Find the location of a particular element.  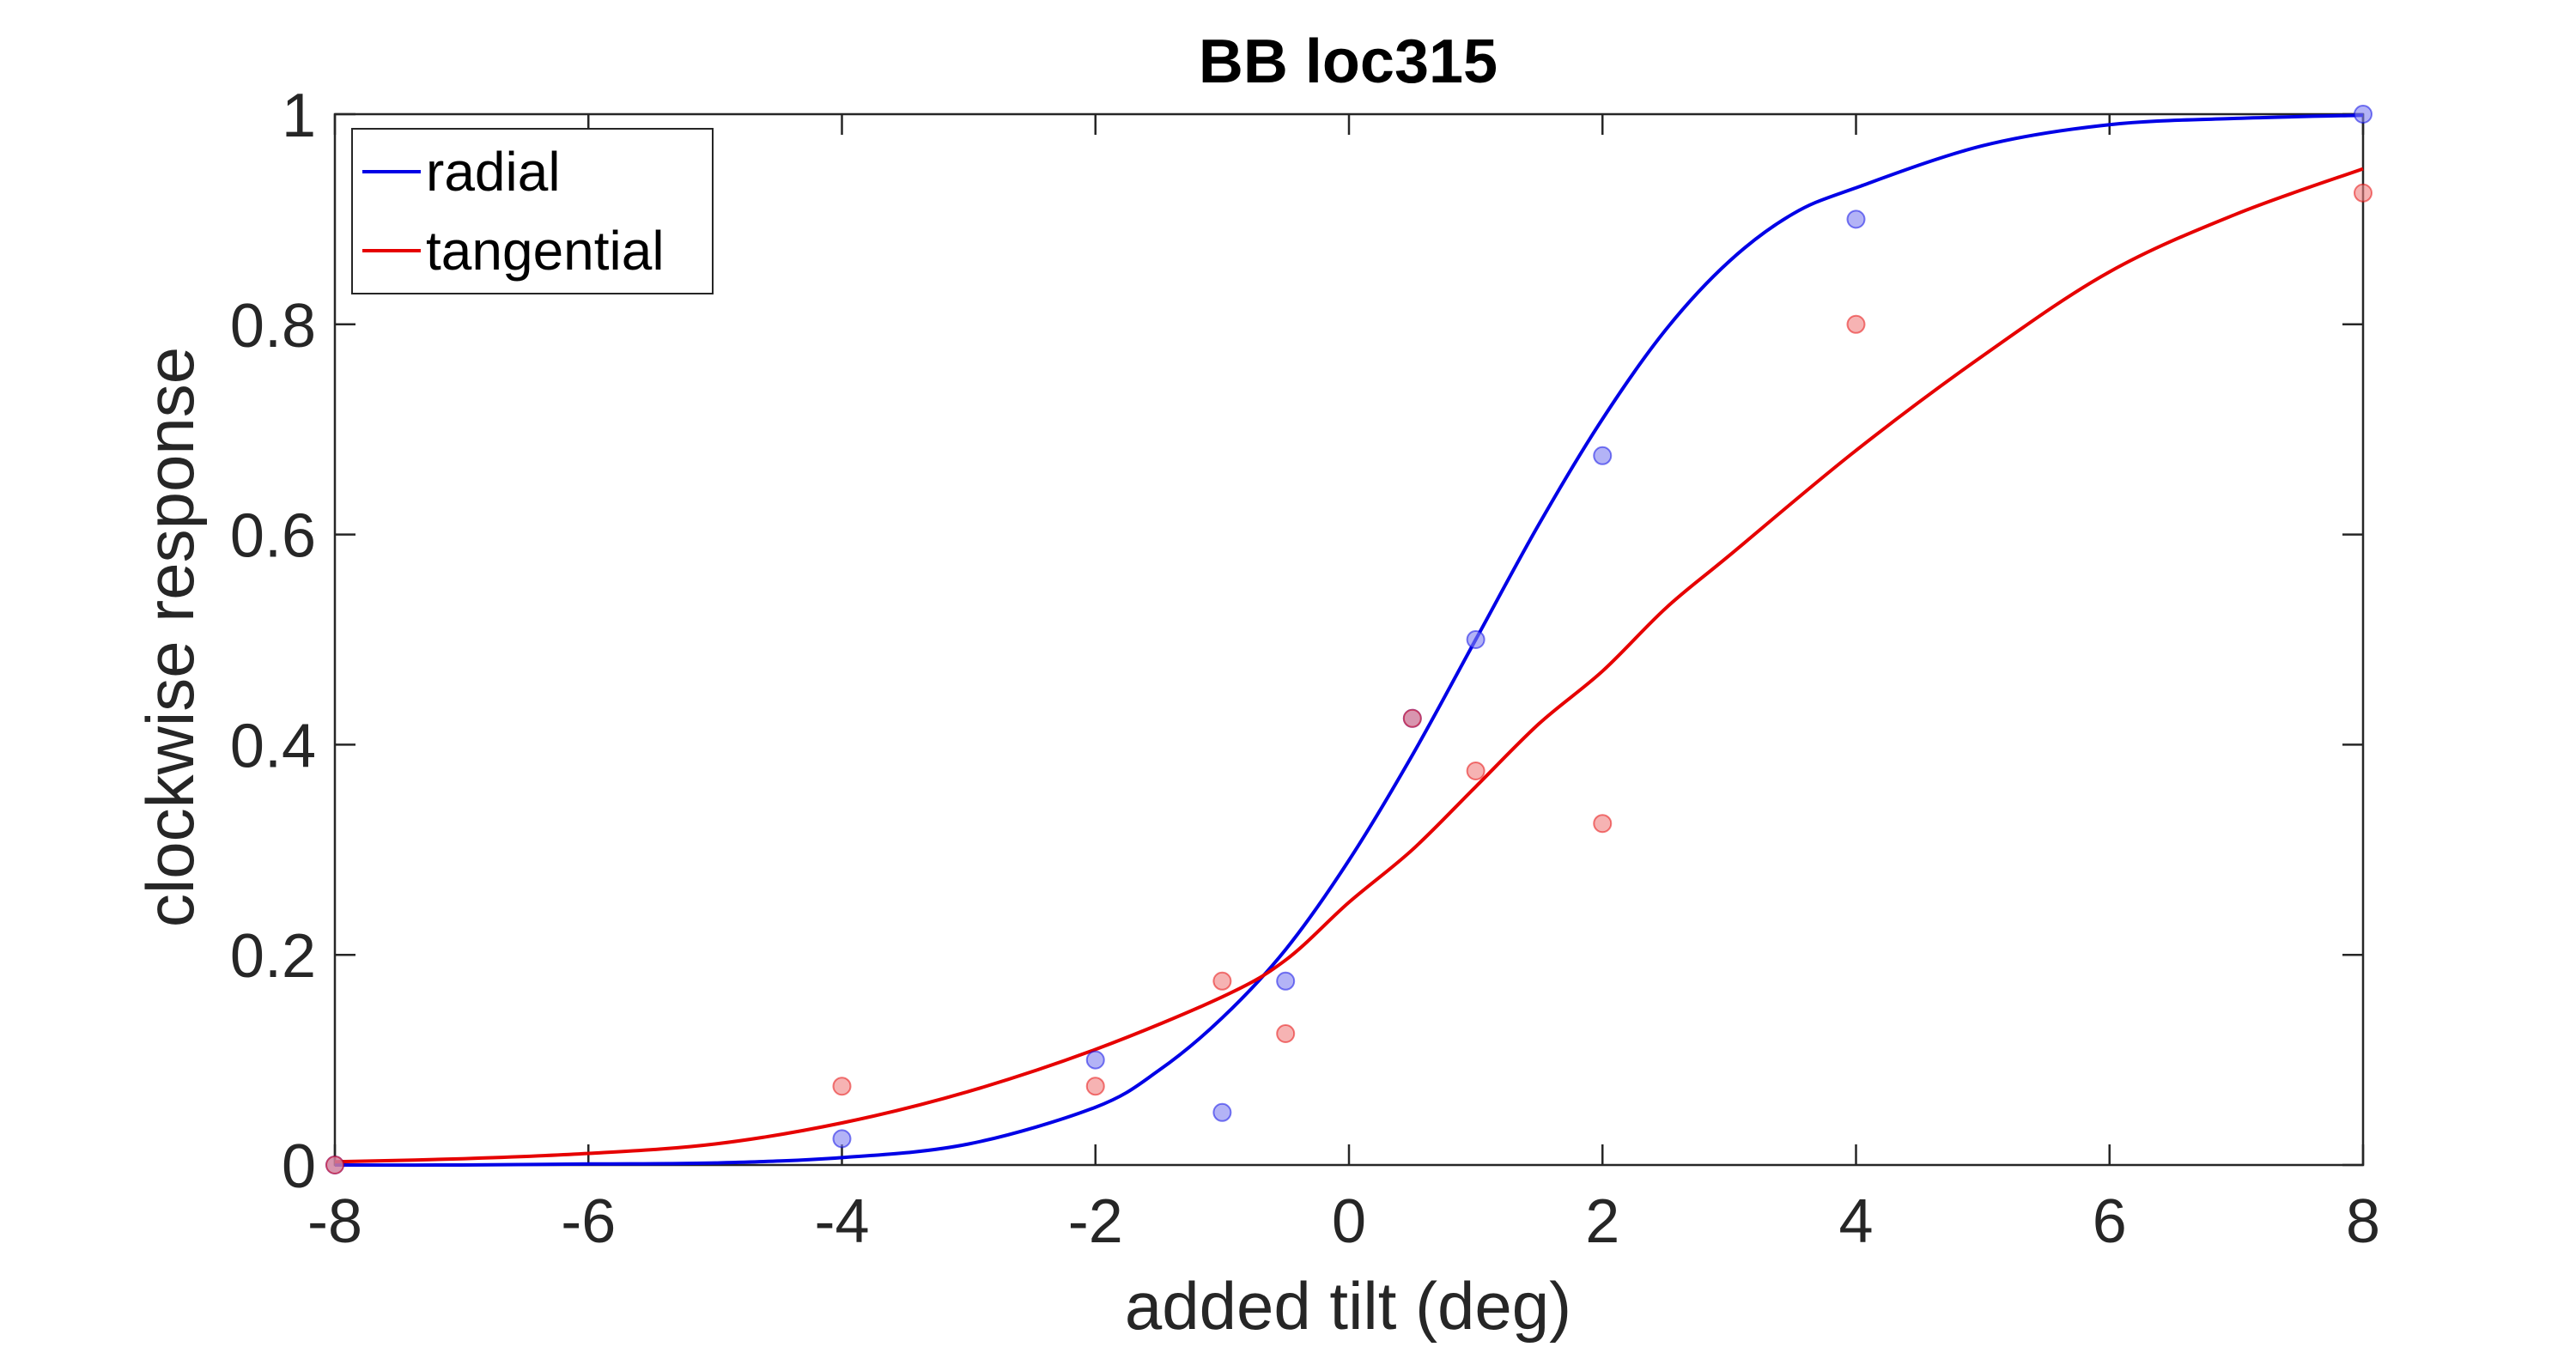

legend-box is located at coordinates (532, 211).